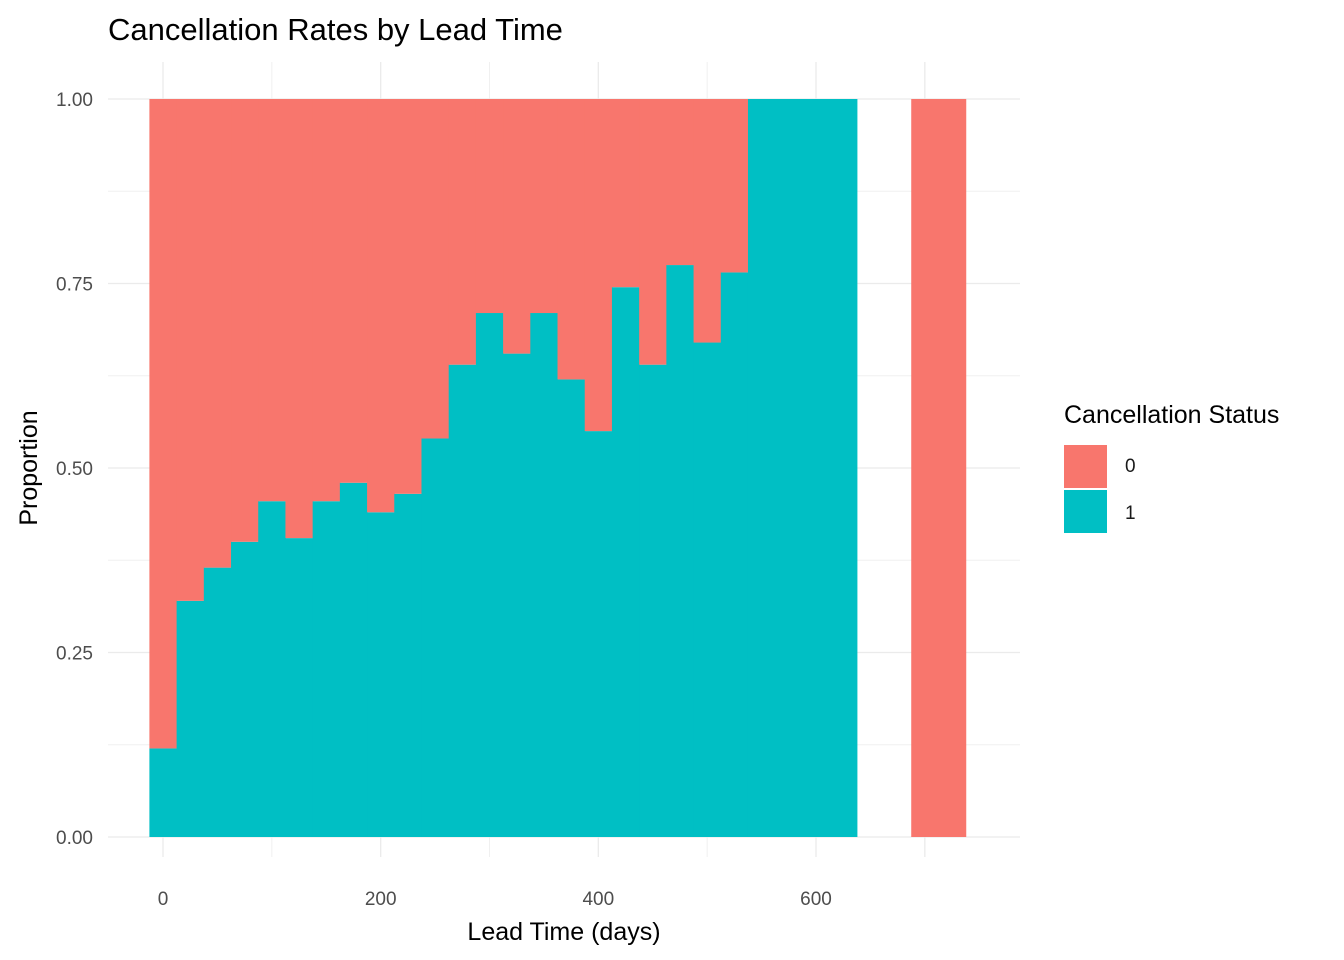 The image size is (1344, 960). Describe the element at coordinates (1172, 415) in the screenshot. I see `legend-title: Cancellation Status` at that location.